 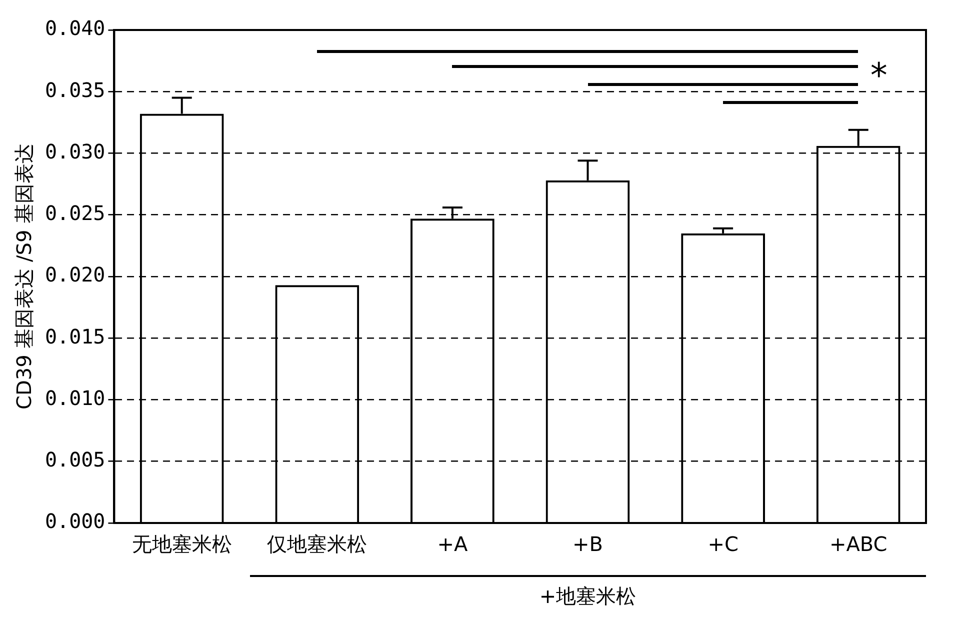 I want to click on y-tick-label: 0.035, so click(x=75, y=90).